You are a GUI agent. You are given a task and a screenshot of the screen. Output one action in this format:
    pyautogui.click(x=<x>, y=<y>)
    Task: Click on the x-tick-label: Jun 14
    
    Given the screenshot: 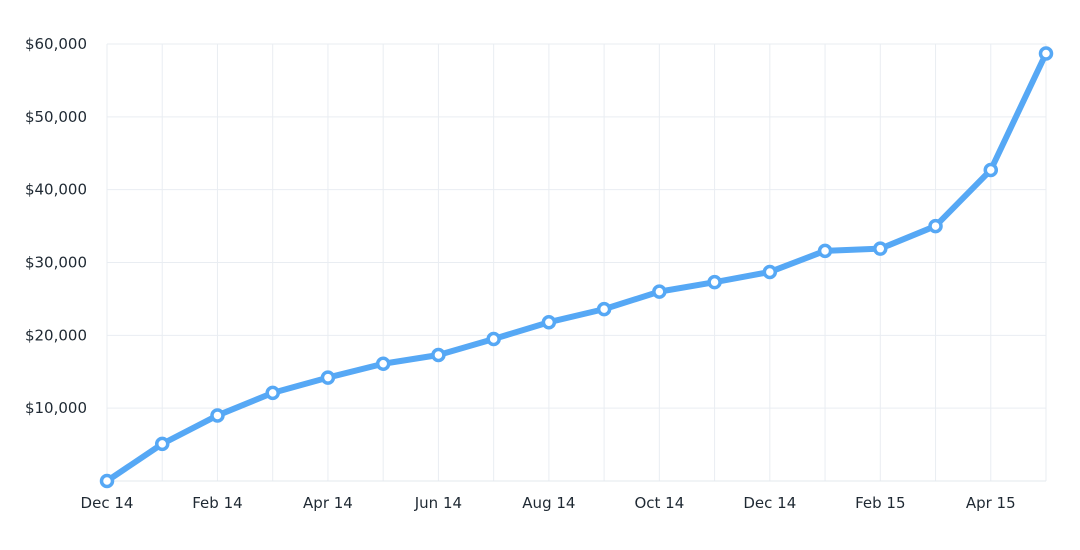 What is the action you would take?
    pyautogui.click(x=438, y=503)
    